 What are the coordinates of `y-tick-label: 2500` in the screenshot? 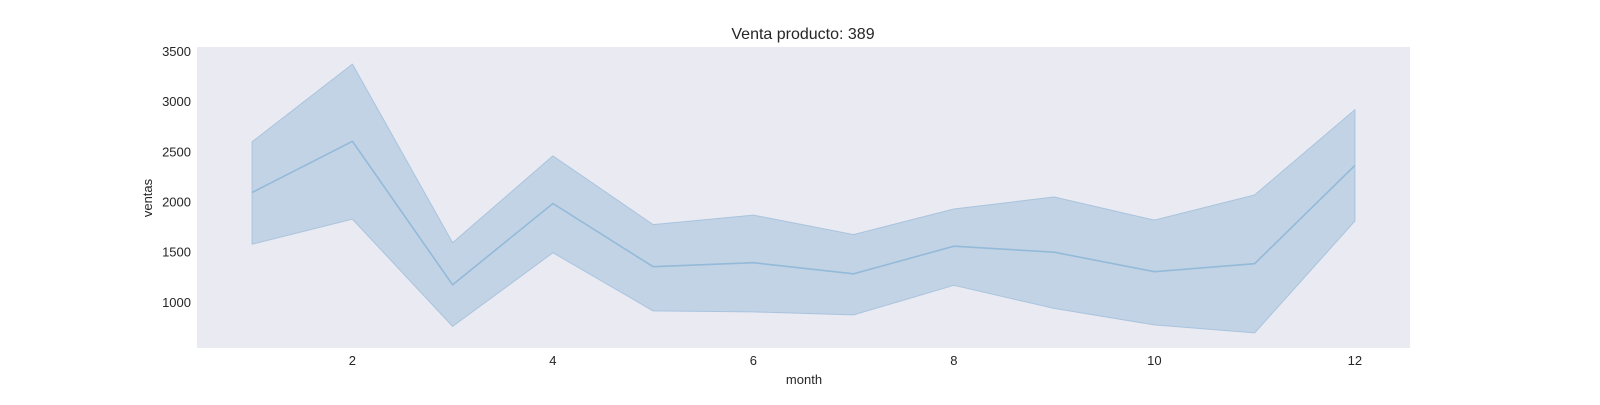 It's located at (176, 151).